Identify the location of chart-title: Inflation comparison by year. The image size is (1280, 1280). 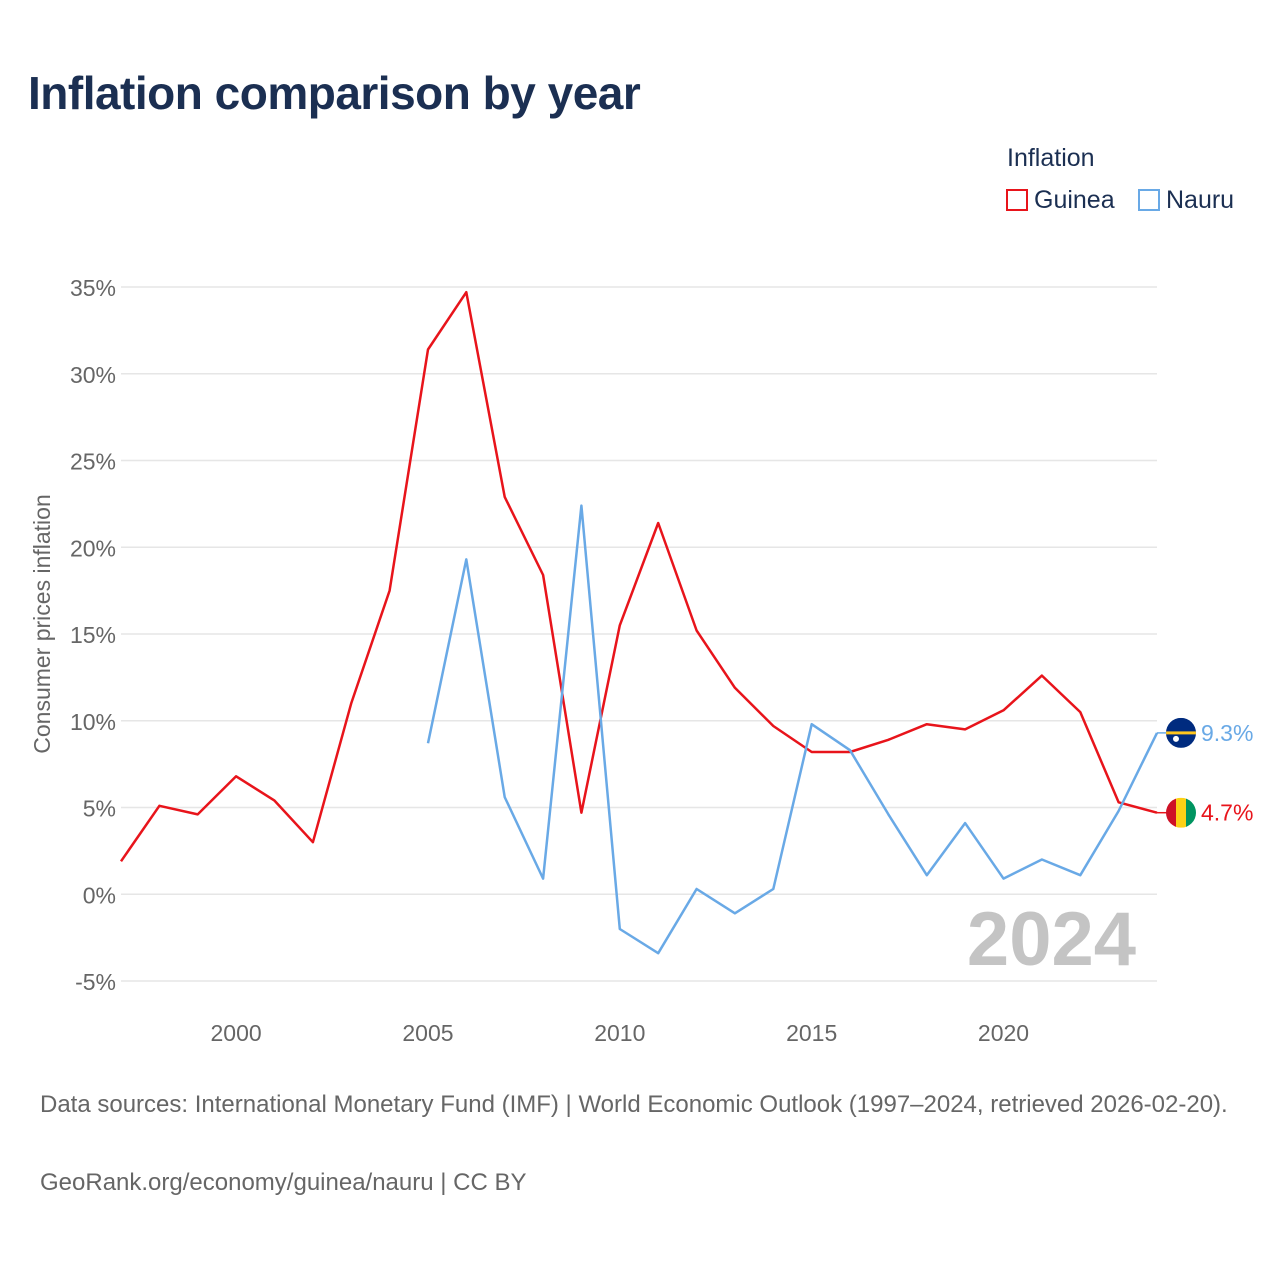
(334, 93).